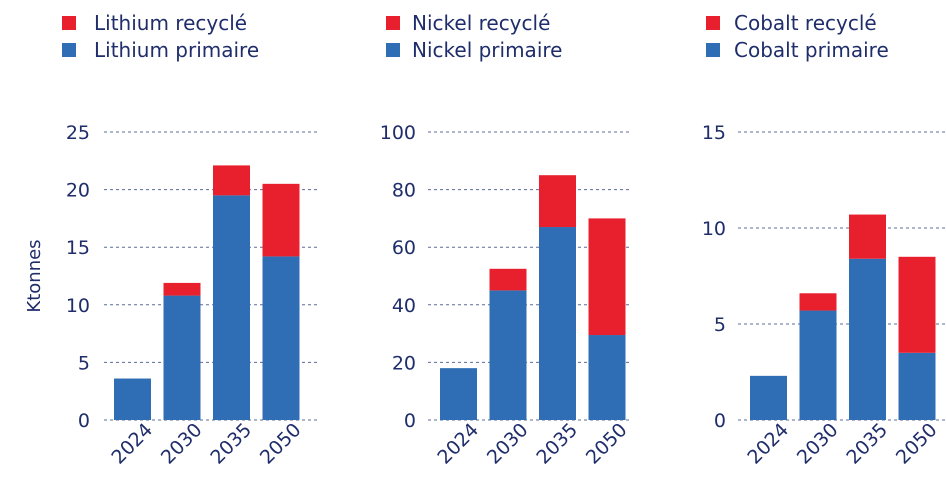  Describe the element at coordinates (78, 133) in the screenshot. I see `y-tick-label: 25` at that location.